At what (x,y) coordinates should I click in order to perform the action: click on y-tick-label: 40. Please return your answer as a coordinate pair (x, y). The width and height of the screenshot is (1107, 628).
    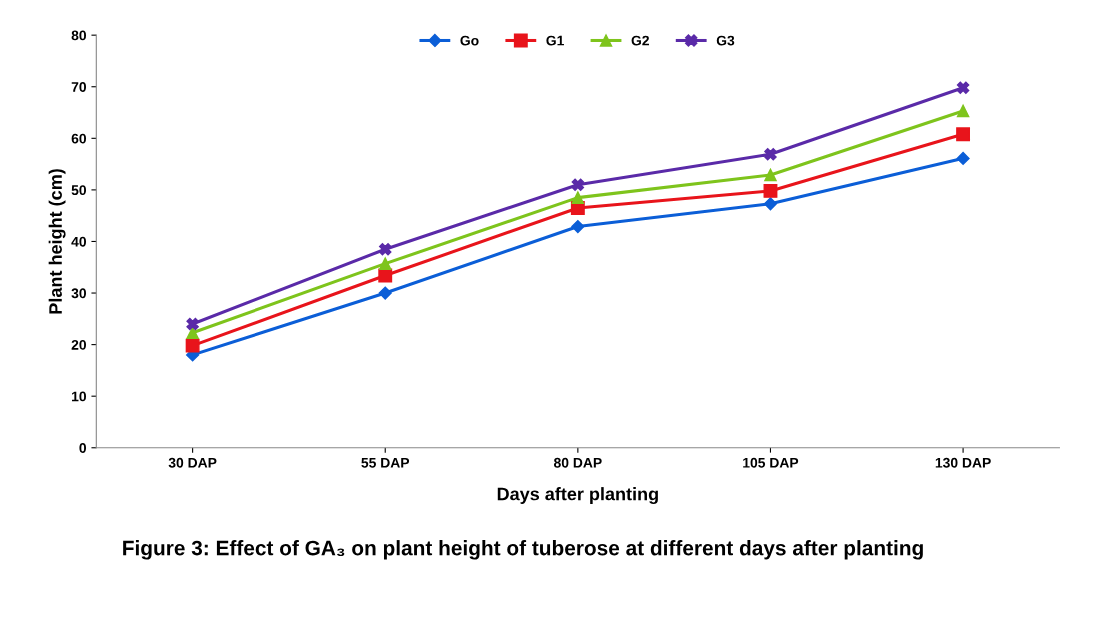
    Looking at the image, I should click on (79, 241).